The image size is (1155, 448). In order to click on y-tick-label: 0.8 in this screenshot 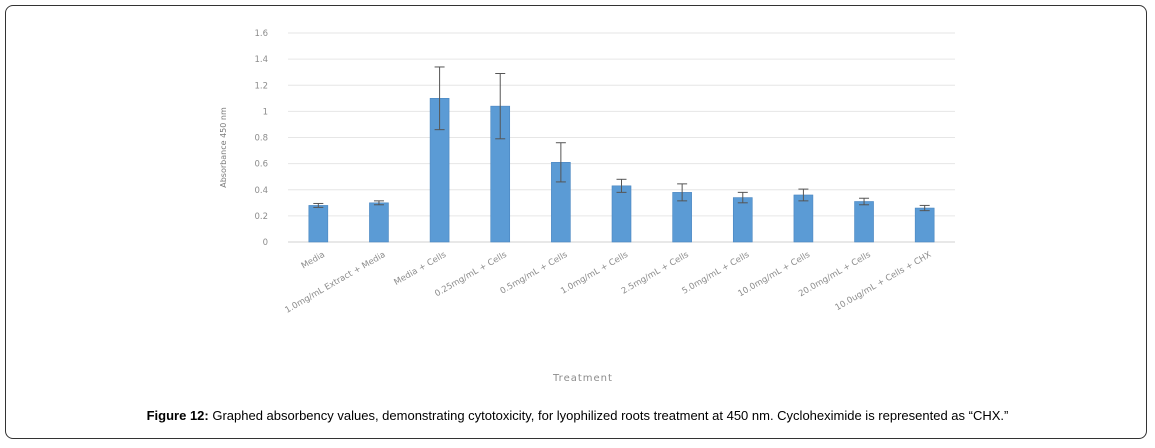, I will do `click(261, 139)`.